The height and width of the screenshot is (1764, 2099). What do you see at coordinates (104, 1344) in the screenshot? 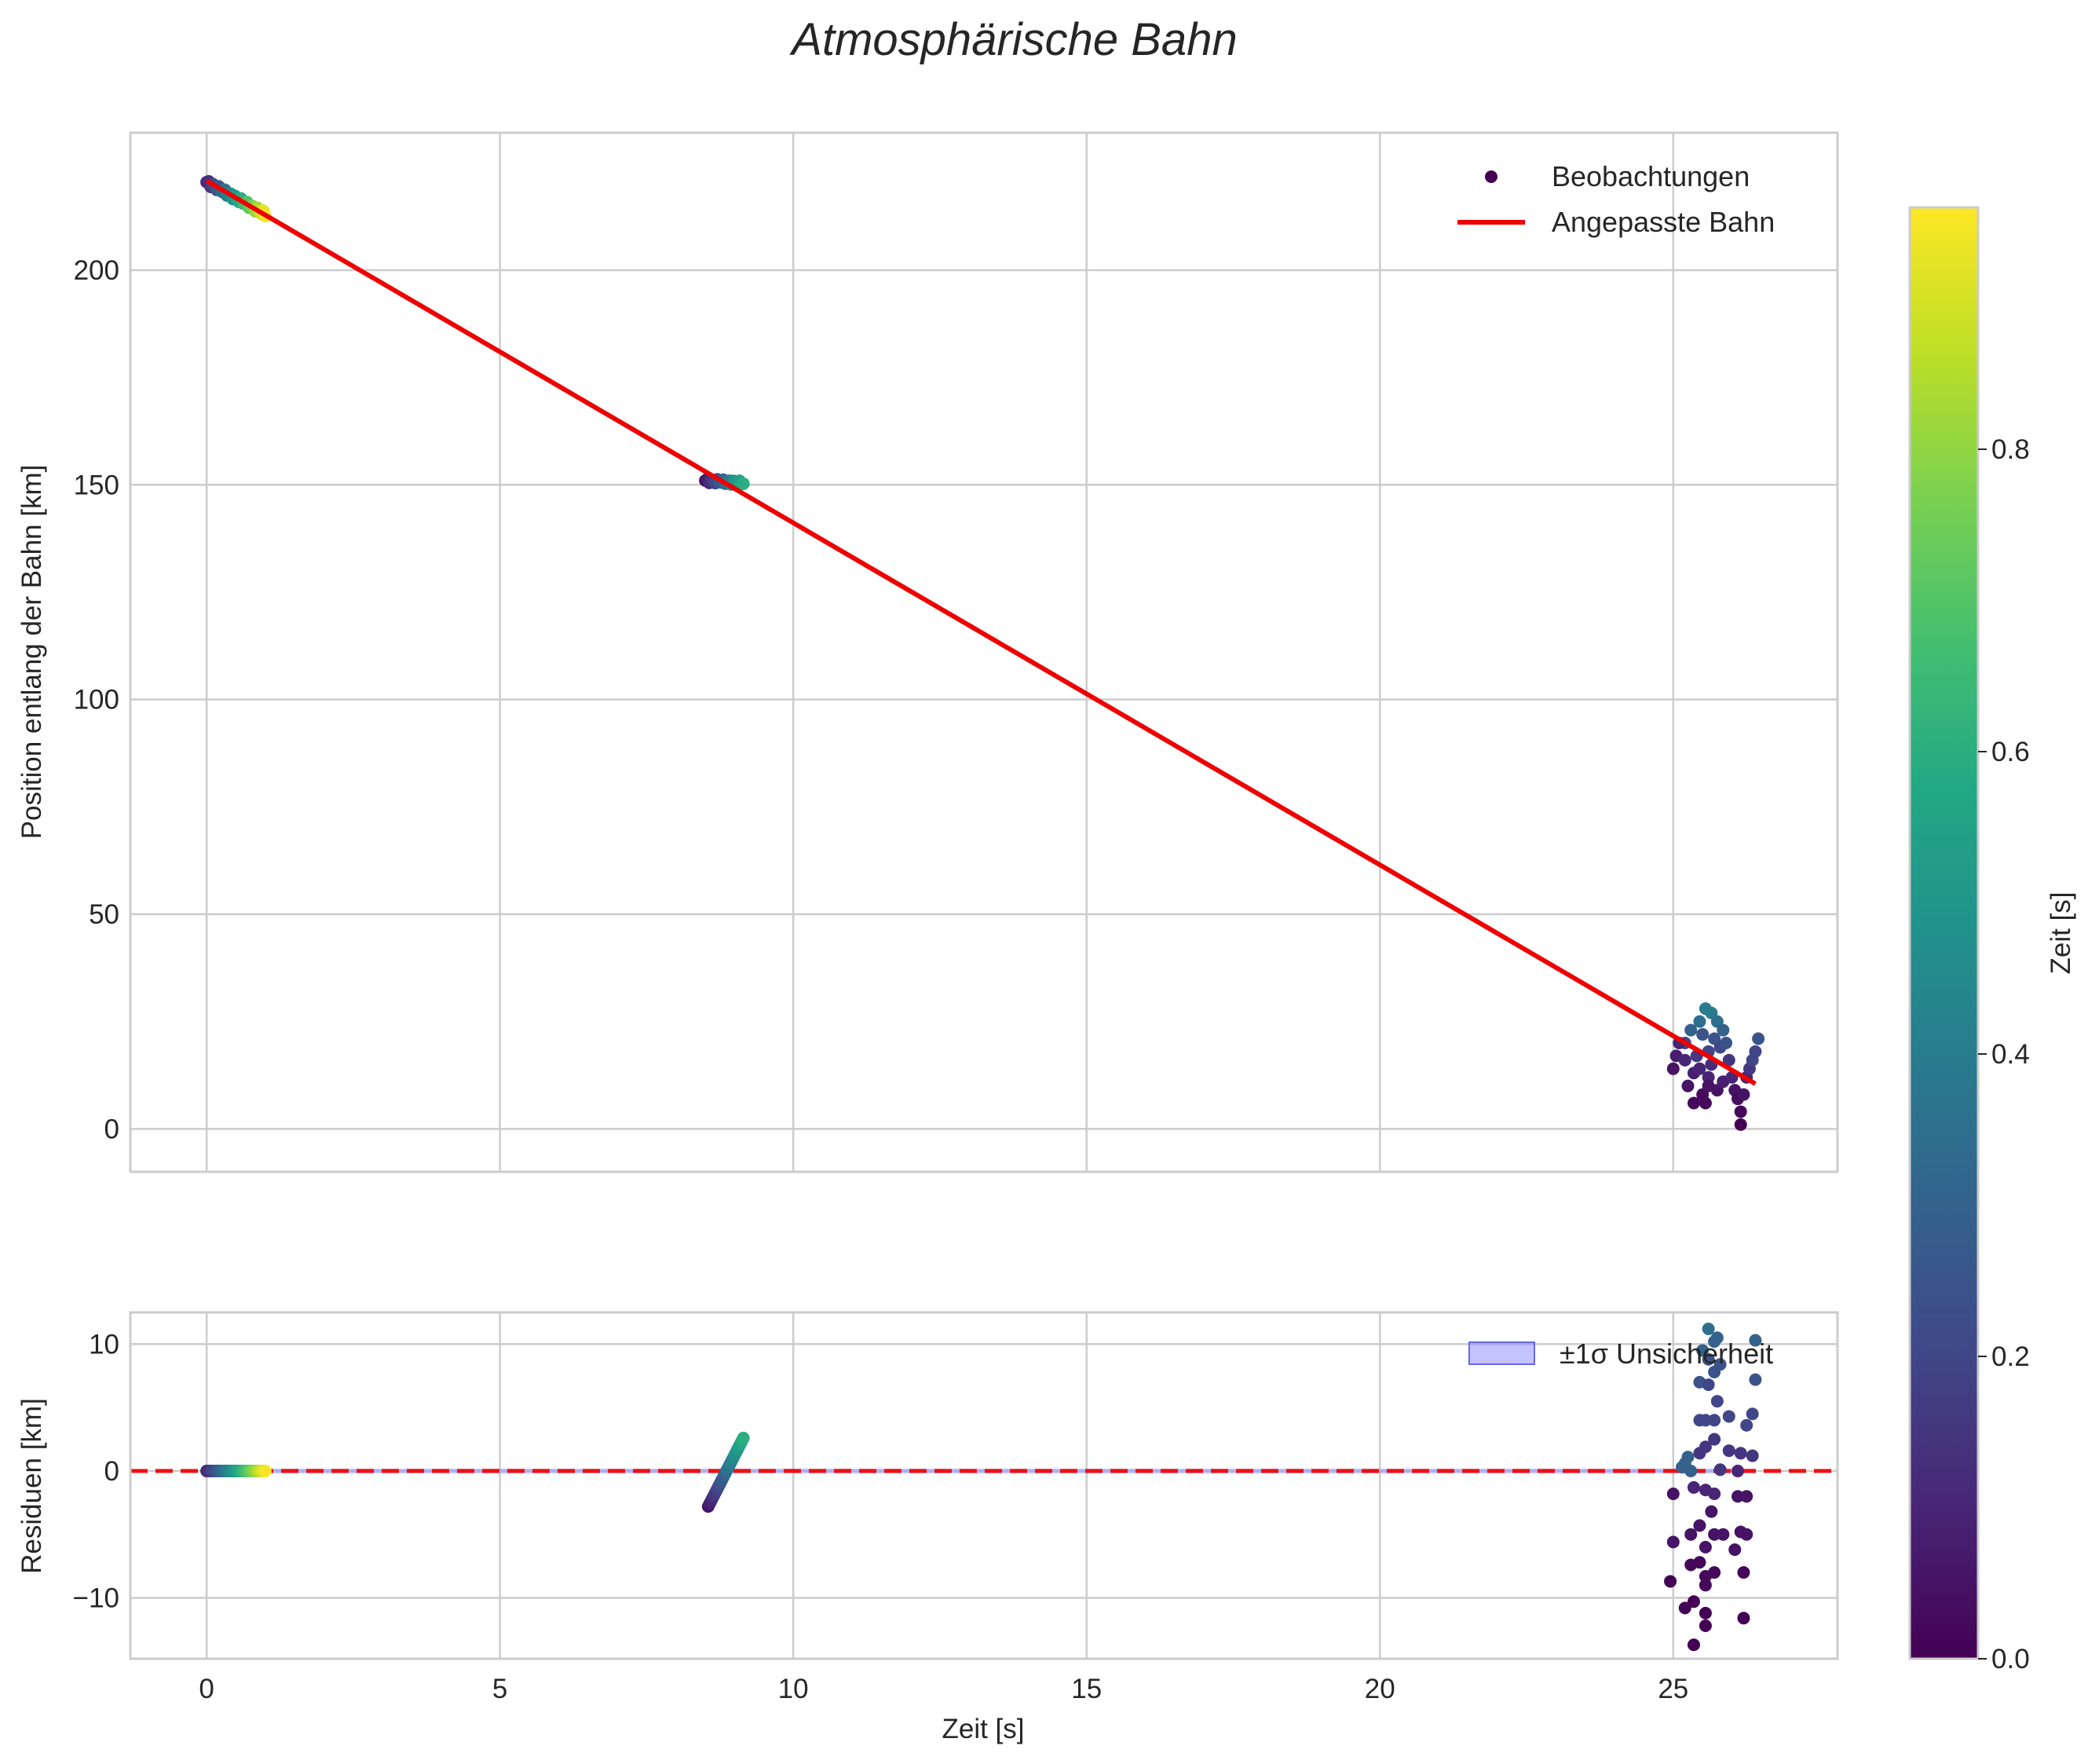
I see `y-tick-label: 10` at bounding box center [104, 1344].